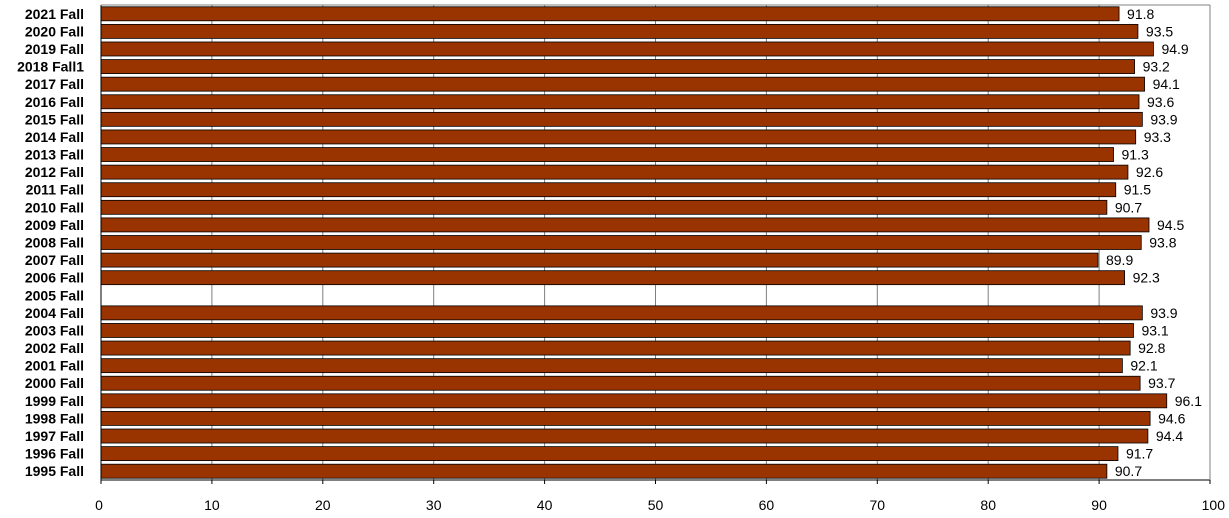 The image size is (1229, 518). I want to click on category-label-6: 2015 Fall, so click(54, 119).